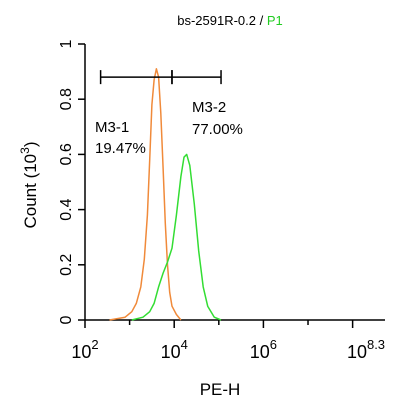 The image size is (400, 413). What do you see at coordinates (25, 150) in the screenshot?
I see `y-axis-label-exponent: 3` at bounding box center [25, 150].